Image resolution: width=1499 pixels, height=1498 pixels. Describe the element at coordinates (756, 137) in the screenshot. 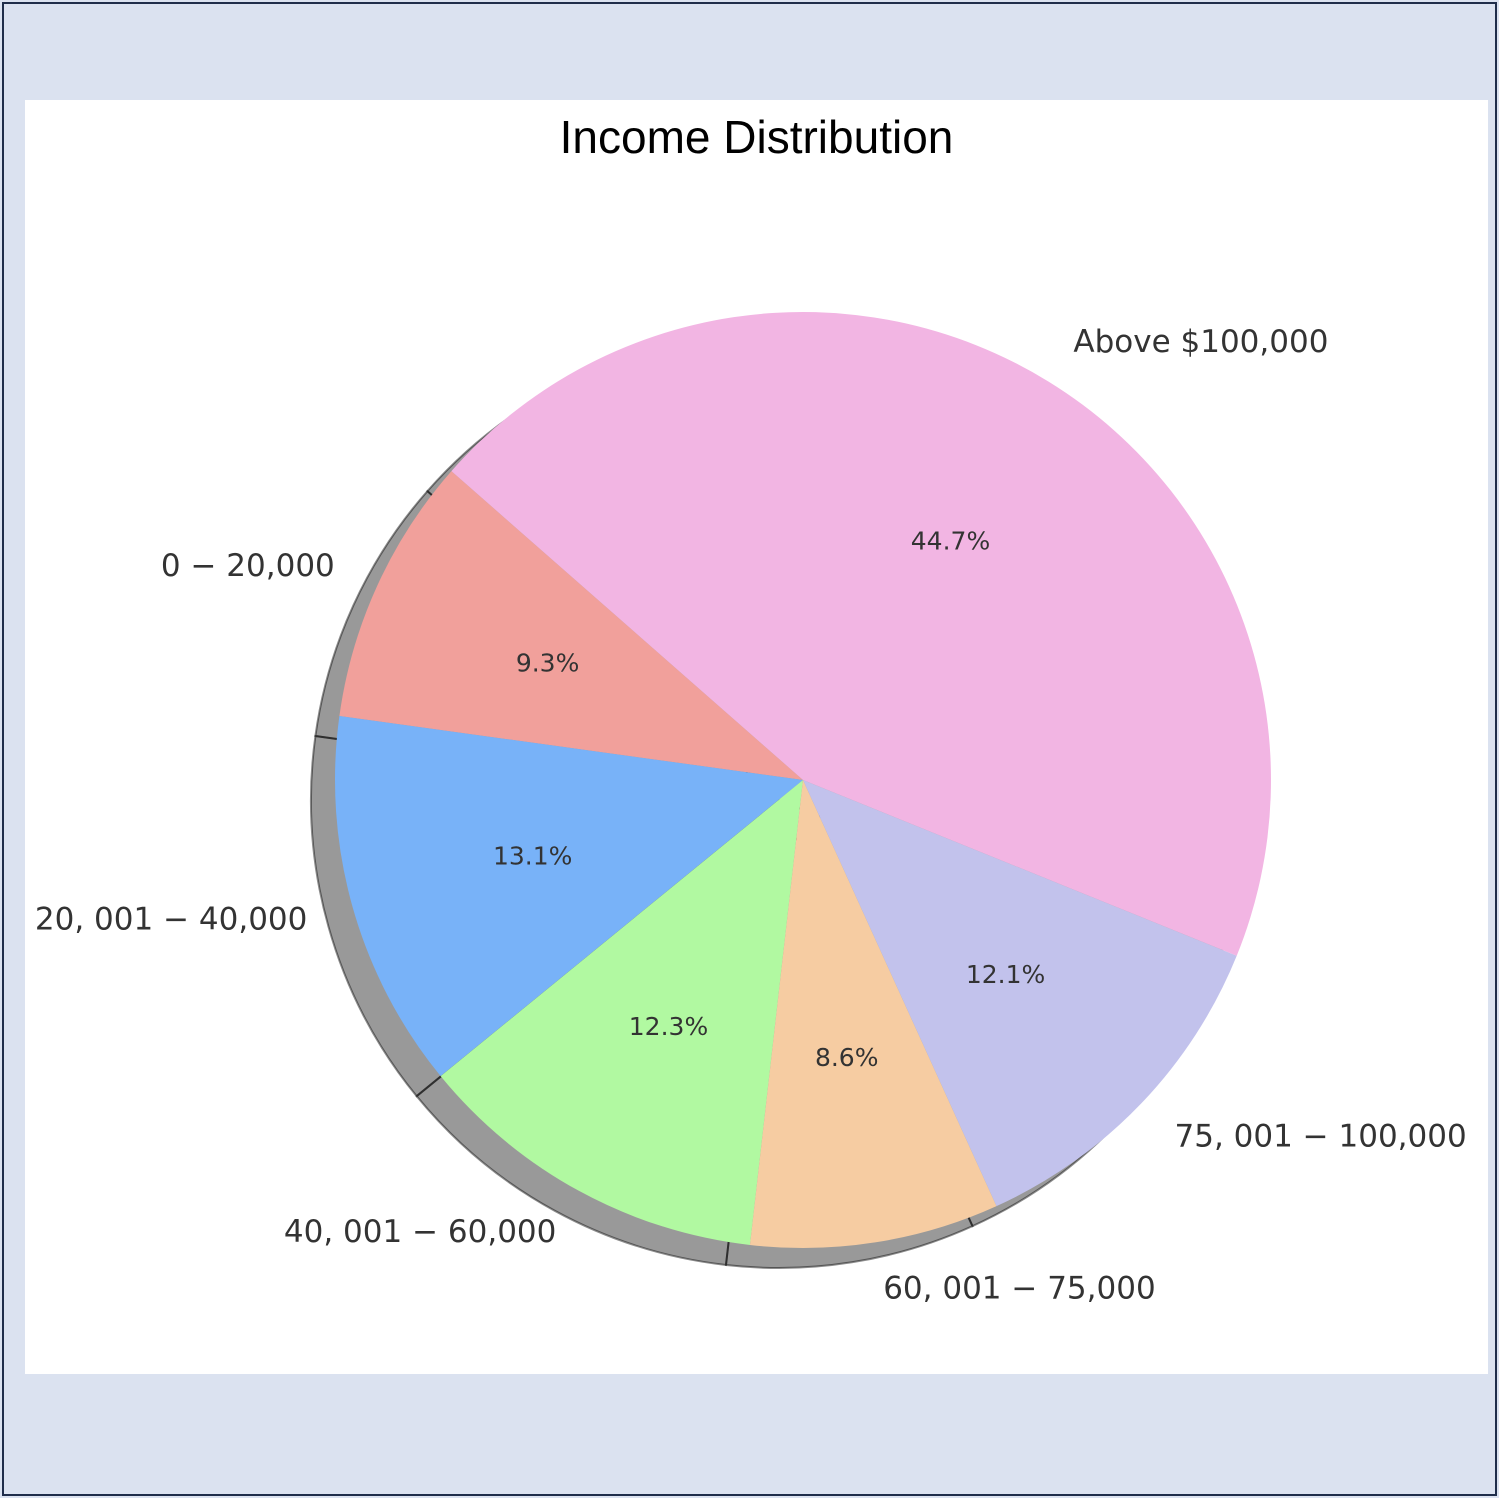

I see `chart-title: Income Distribution` at that location.